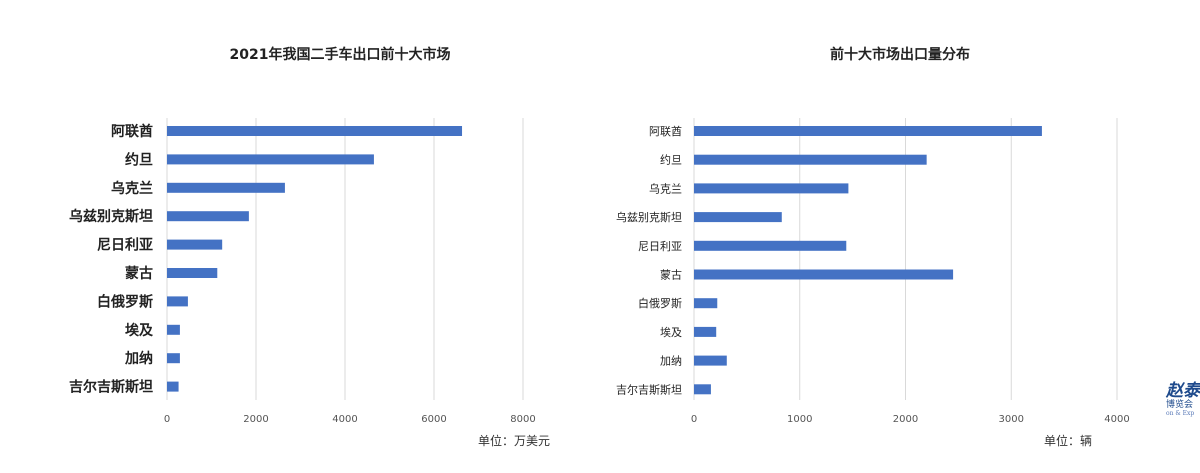  What do you see at coordinates (1183, 391) in the screenshot?
I see `watermark-mark: 赵泰` at bounding box center [1183, 391].